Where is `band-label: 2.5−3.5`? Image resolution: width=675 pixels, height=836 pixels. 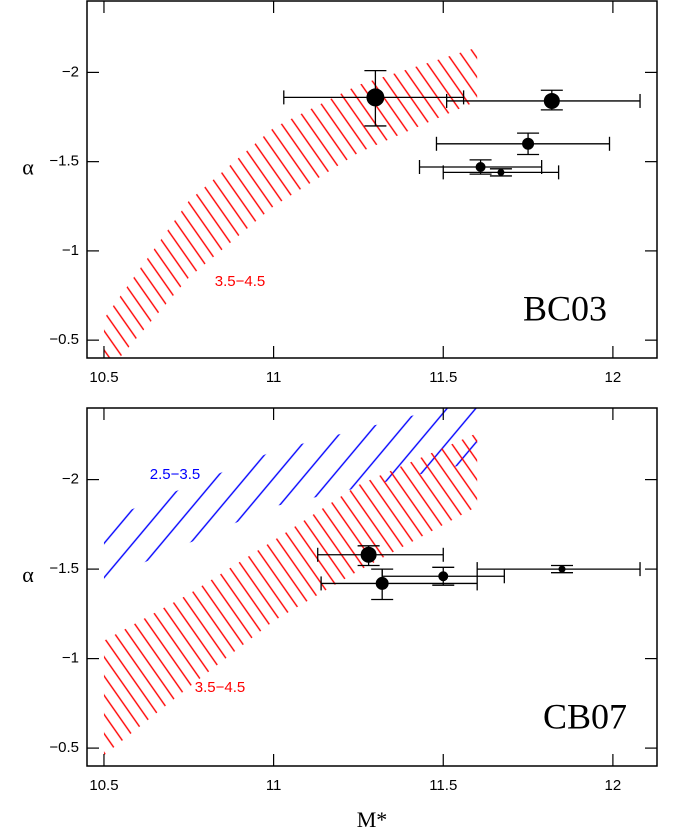 band-label: 2.5−3.5 is located at coordinates (175, 474).